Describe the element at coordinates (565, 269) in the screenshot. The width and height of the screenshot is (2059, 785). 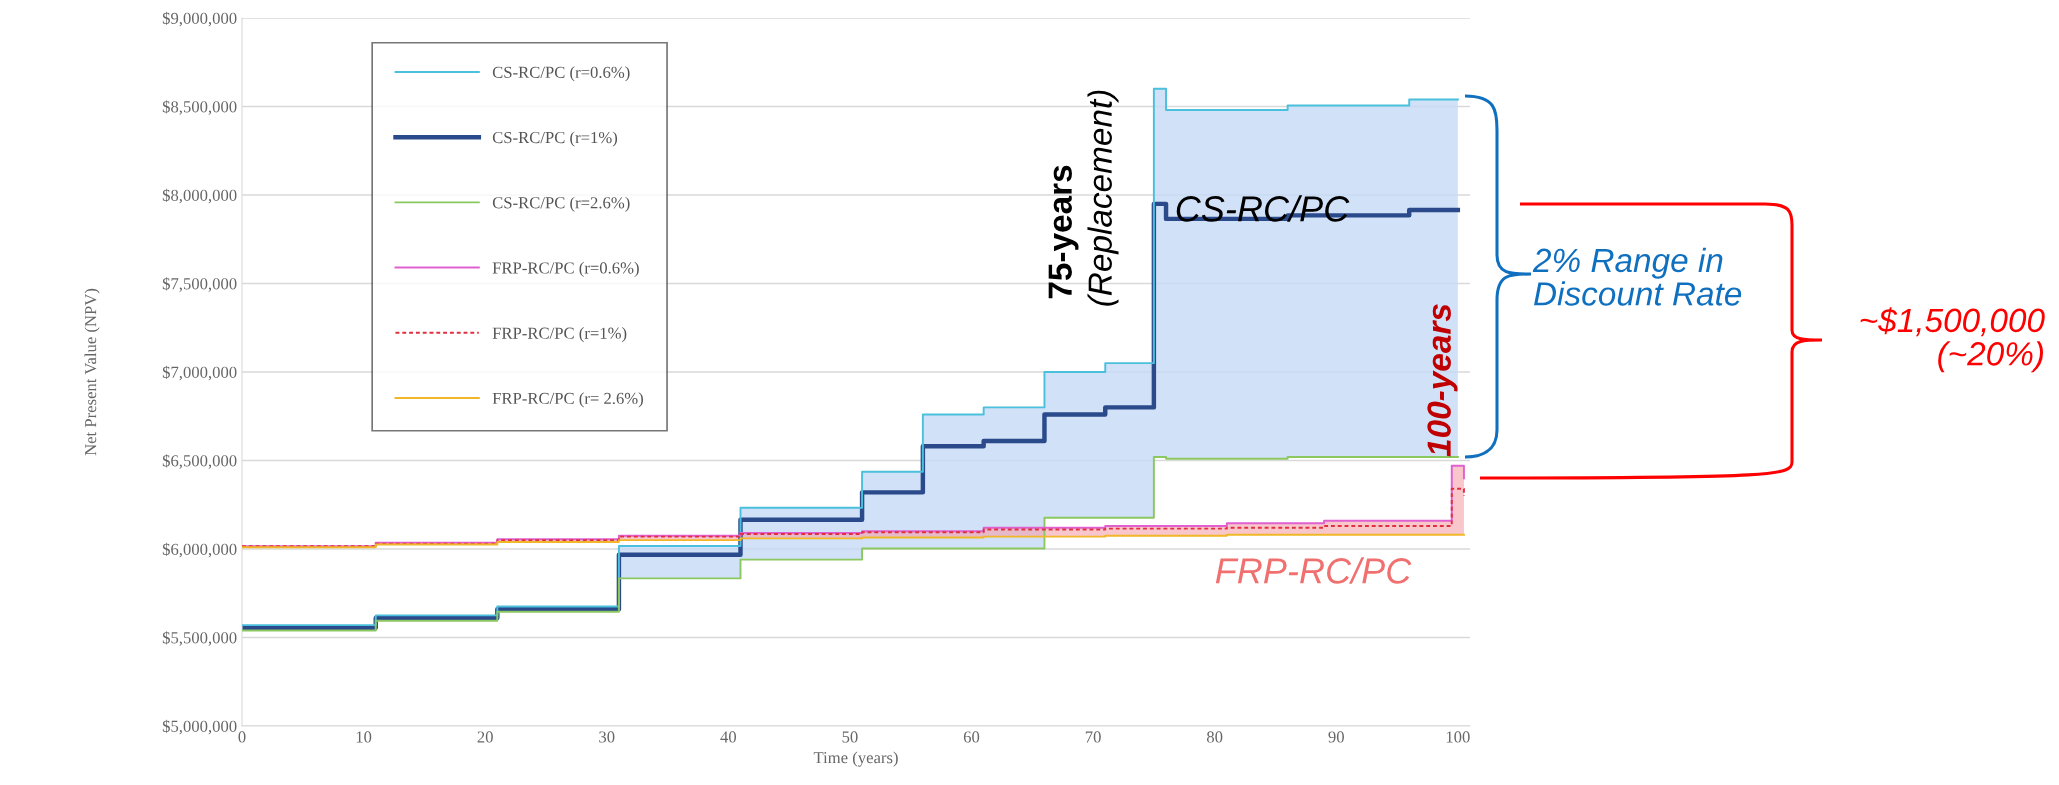
I see `legend-label: FRP-RC/PC (r=0.6%)` at that location.